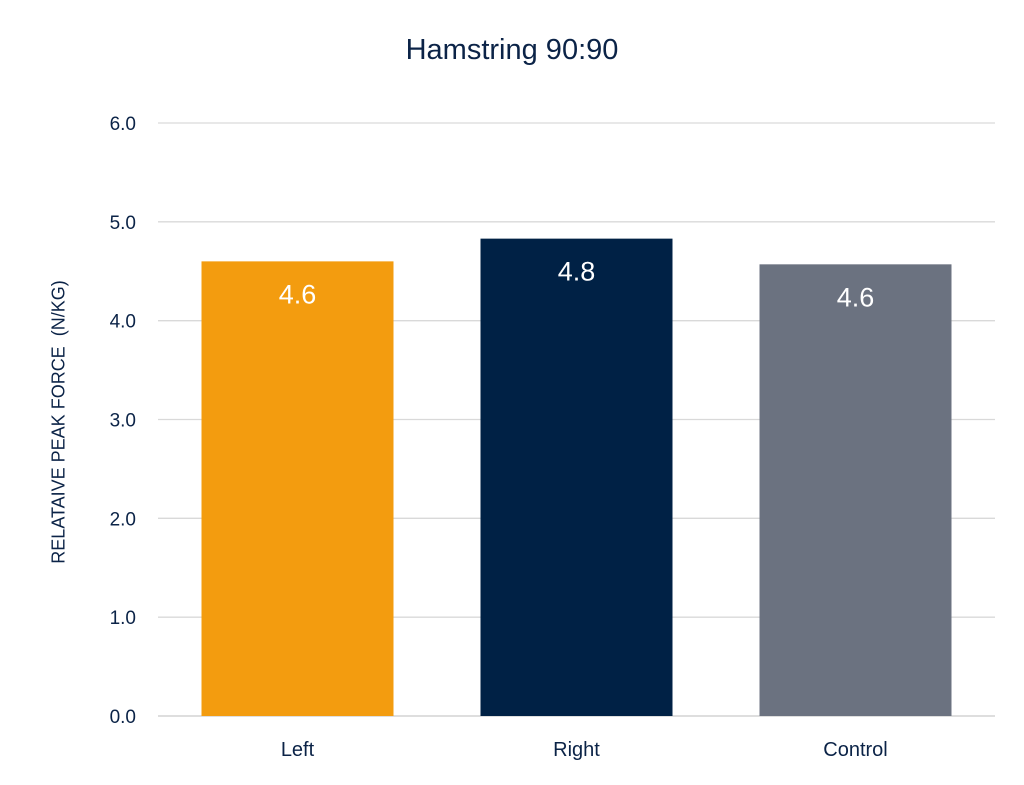 This screenshot has height=785, width=1024. Describe the element at coordinates (855, 750) in the screenshot. I see `x-tick-label: Control` at that location.